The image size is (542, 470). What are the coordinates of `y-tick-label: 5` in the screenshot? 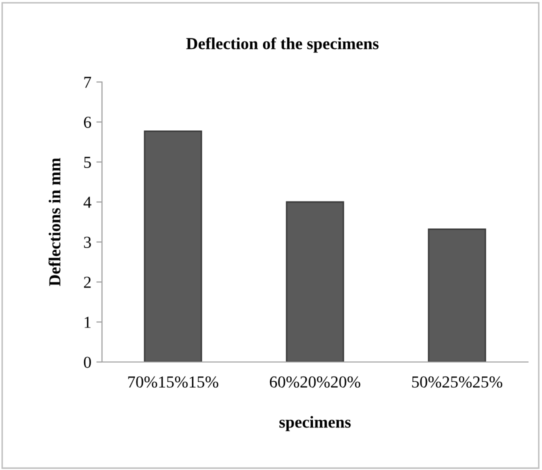 It's located at (87, 162).